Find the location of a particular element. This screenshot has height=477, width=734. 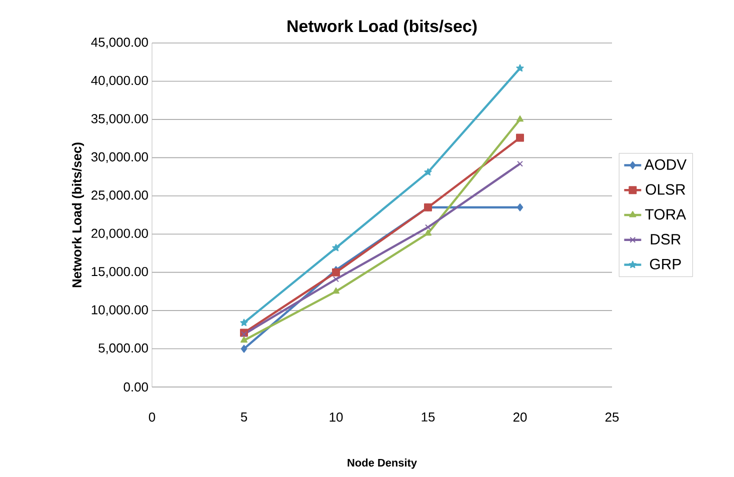

x-tick-label: 10 is located at coordinates (336, 417).